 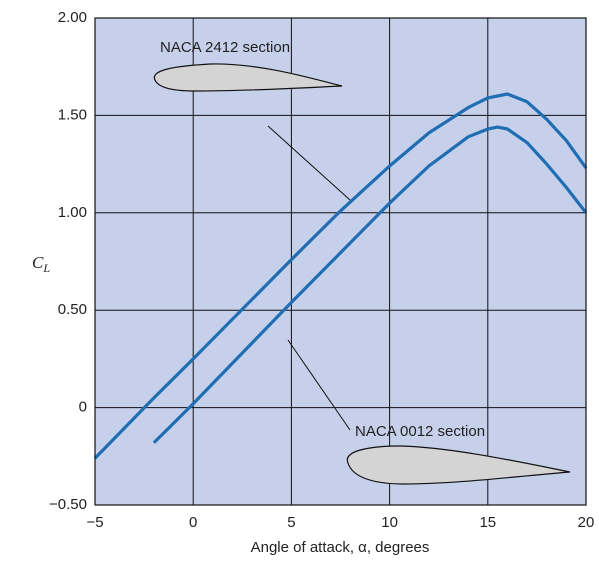 I want to click on y-tick-label: 0, so click(x=83, y=407).